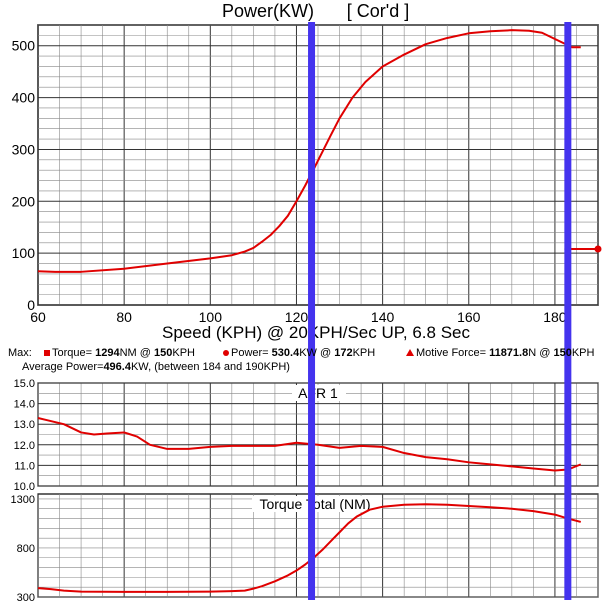 This screenshot has width=612, height=614. Describe the element at coordinates (24, 446) in the screenshot. I see `afr-y-tick-label: 12.0` at that location.